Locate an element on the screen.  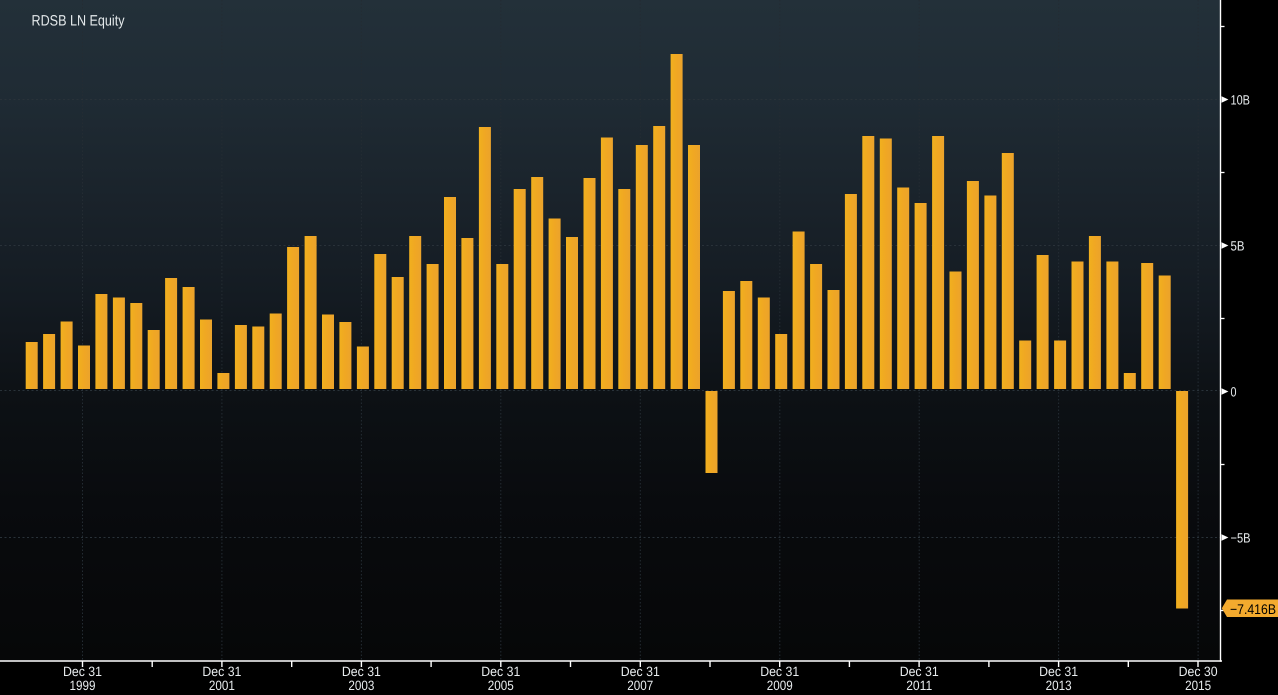
svg-text: 2005 is located at coordinates (501, 685).